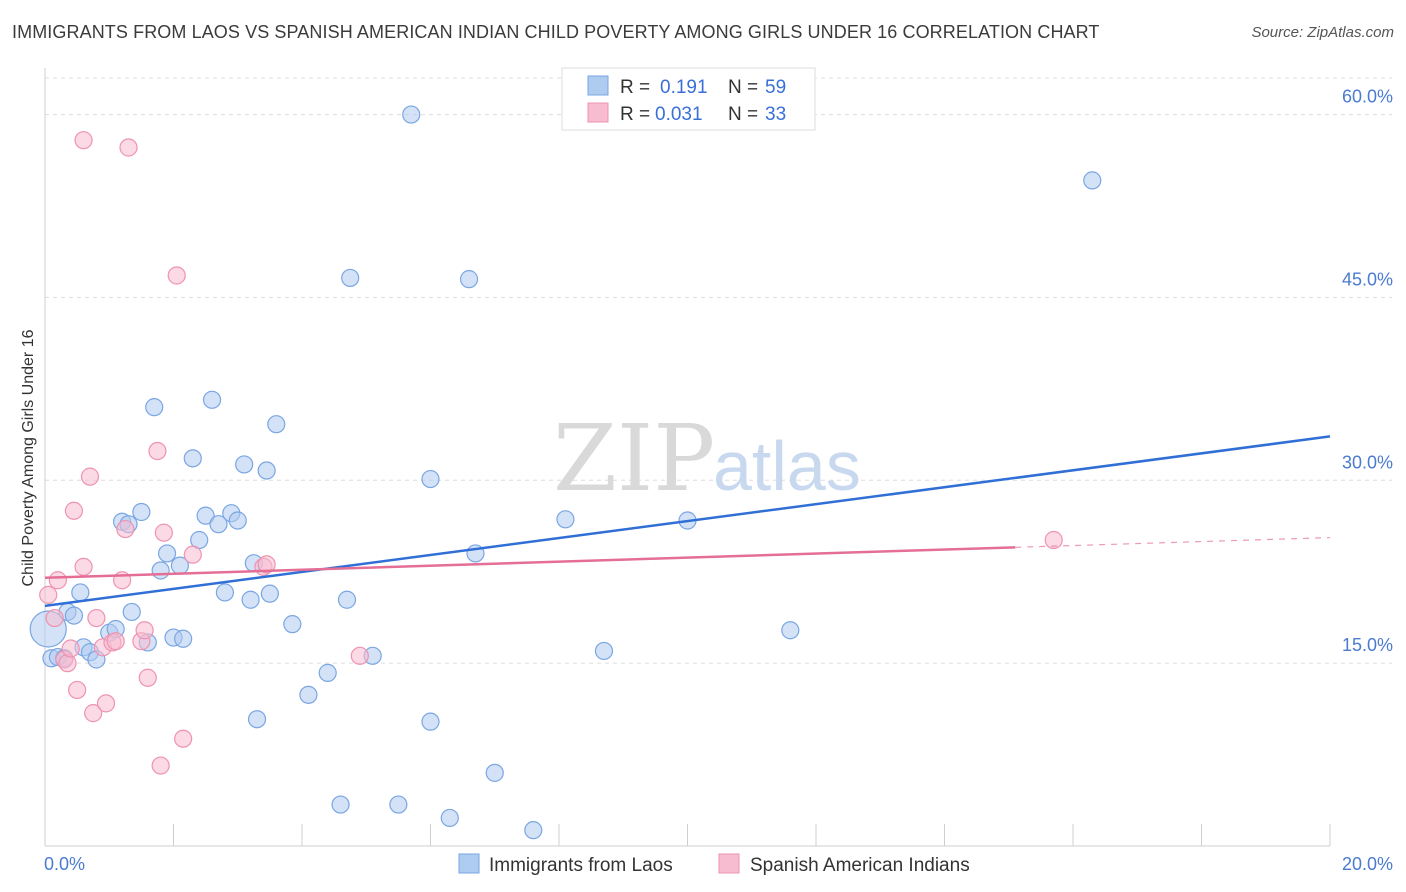 The height and width of the screenshot is (892, 1406). Describe the element at coordinates (530, 563) in the screenshot. I see `trend-line-pink` at that location.